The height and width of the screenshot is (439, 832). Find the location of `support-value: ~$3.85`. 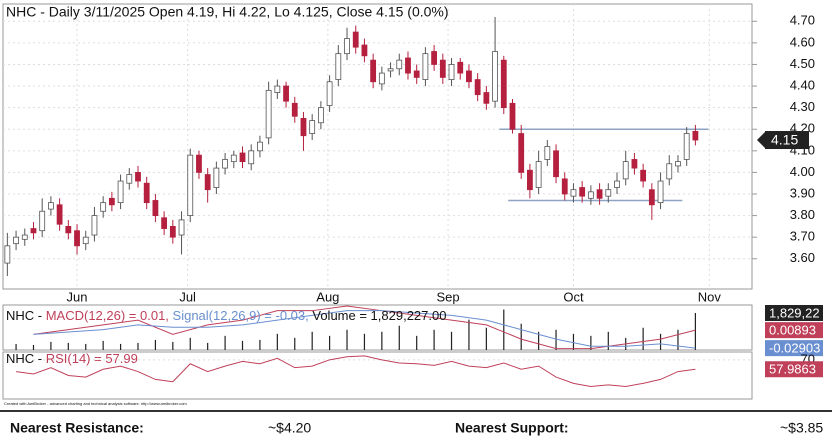

support-value: ~$3.85 is located at coordinates (801, 428).